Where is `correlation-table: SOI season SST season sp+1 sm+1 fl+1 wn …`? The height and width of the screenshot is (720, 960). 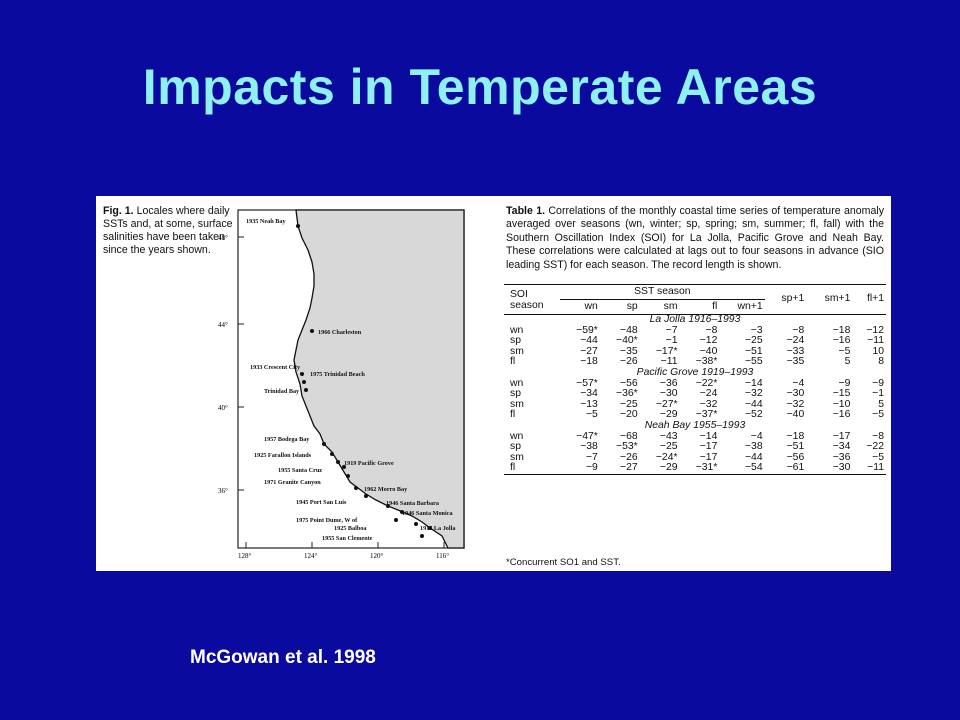
correlation-table: SOI season SST season sp+1 sm+1 fl+1 wn … is located at coordinates (695, 379).